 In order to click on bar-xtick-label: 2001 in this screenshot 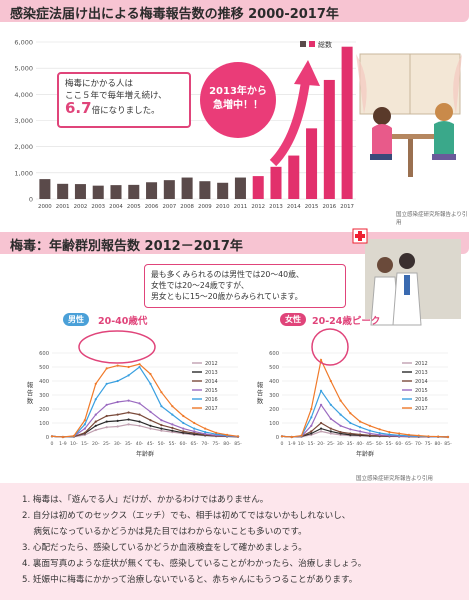, I will do `click(63, 207)`.